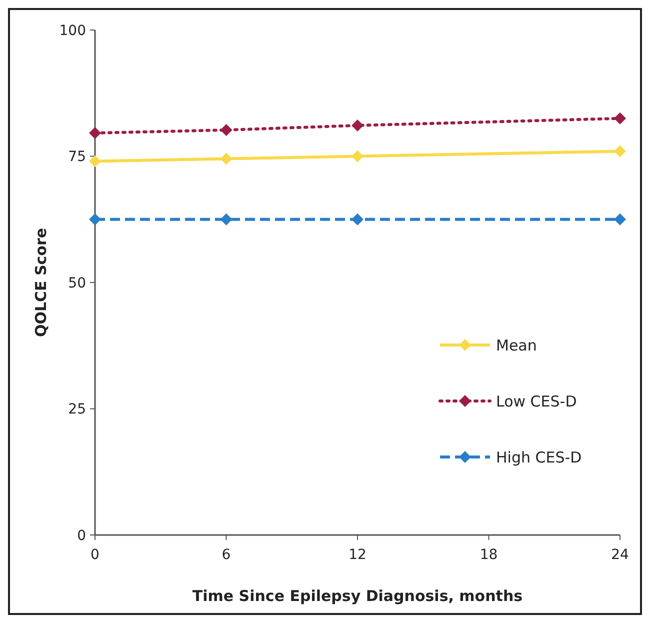 The height and width of the screenshot is (623, 650). Describe the element at coordinates (536, 401) in the screenshot. I see `legend-label: Low CES-D` at that location.